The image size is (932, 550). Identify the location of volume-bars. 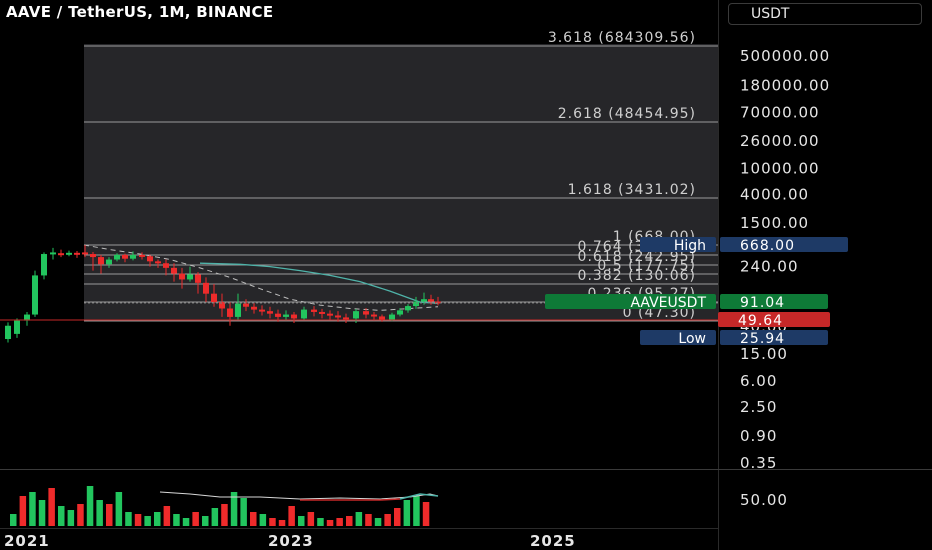
(220, 506).